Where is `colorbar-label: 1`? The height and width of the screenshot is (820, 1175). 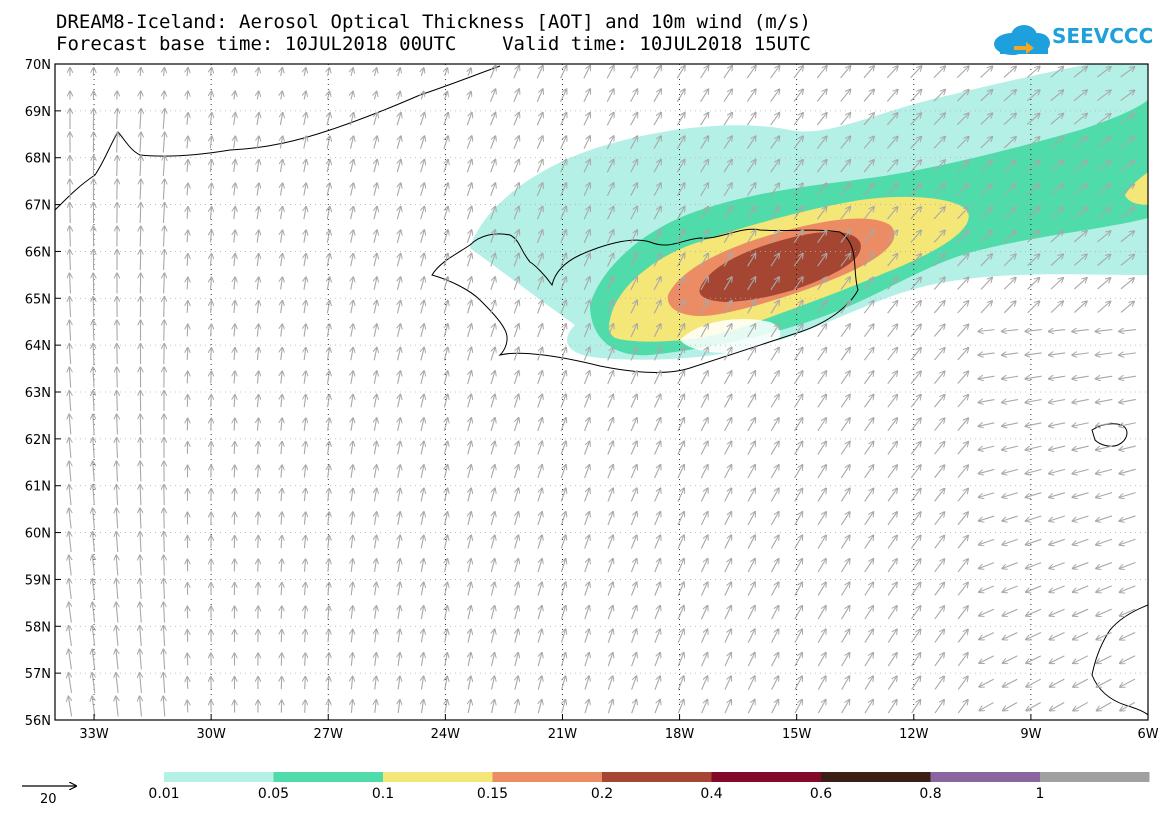 colorbar-label: 1 is located at coordinates (1040, 794).